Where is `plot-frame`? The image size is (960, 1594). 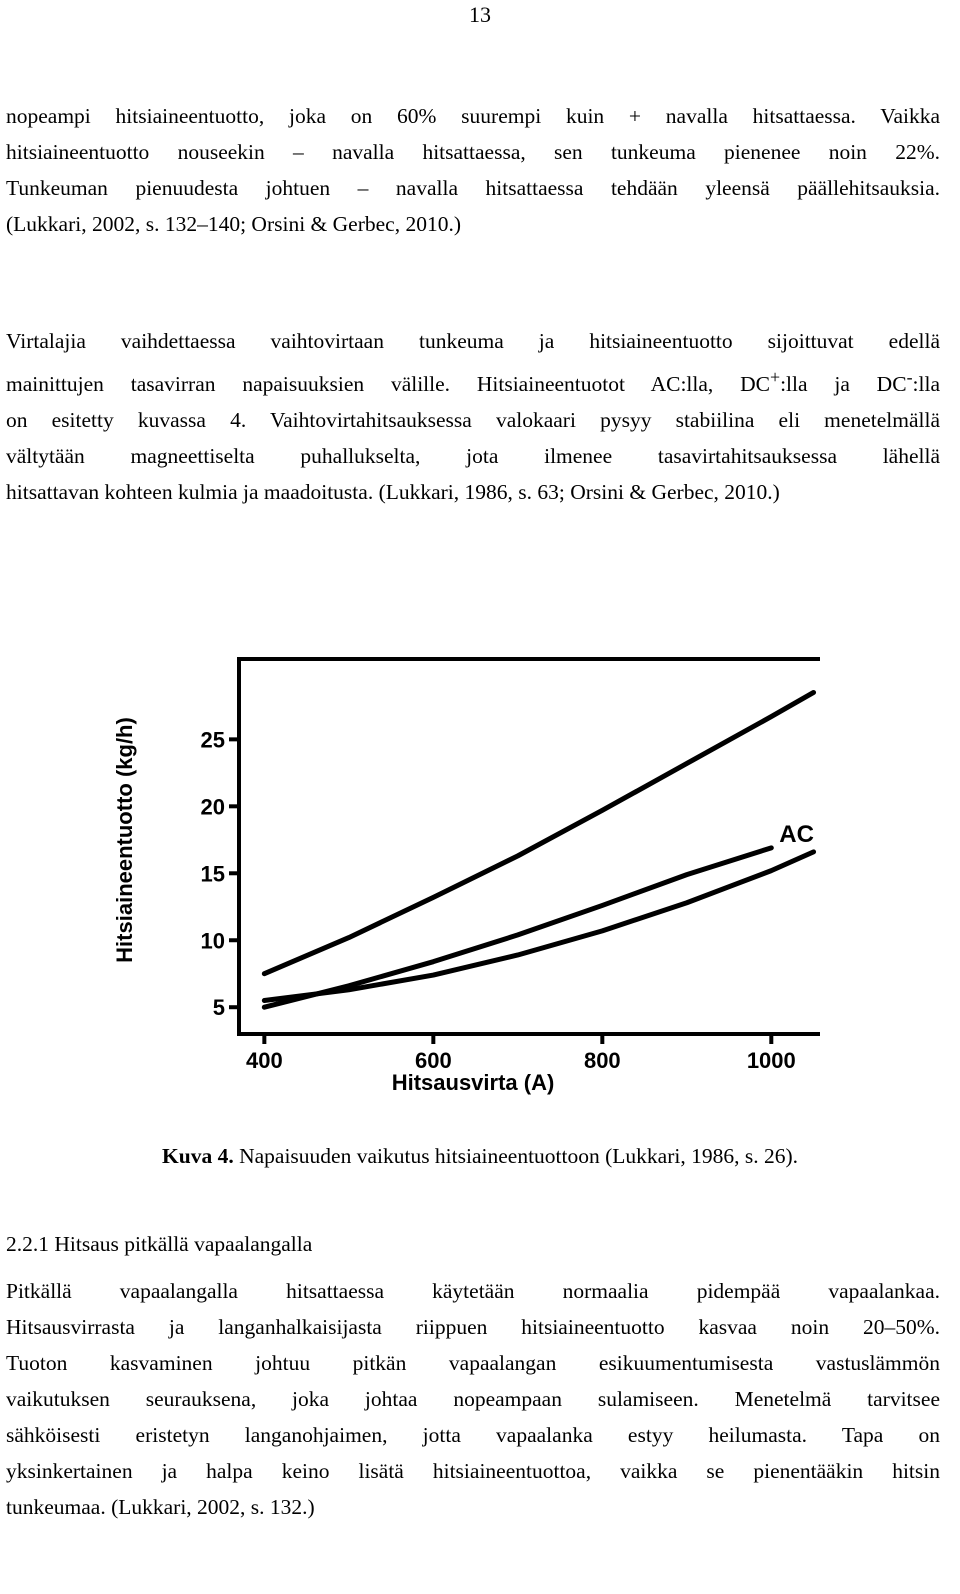
plot-frame is located at coordinates (528, 846).